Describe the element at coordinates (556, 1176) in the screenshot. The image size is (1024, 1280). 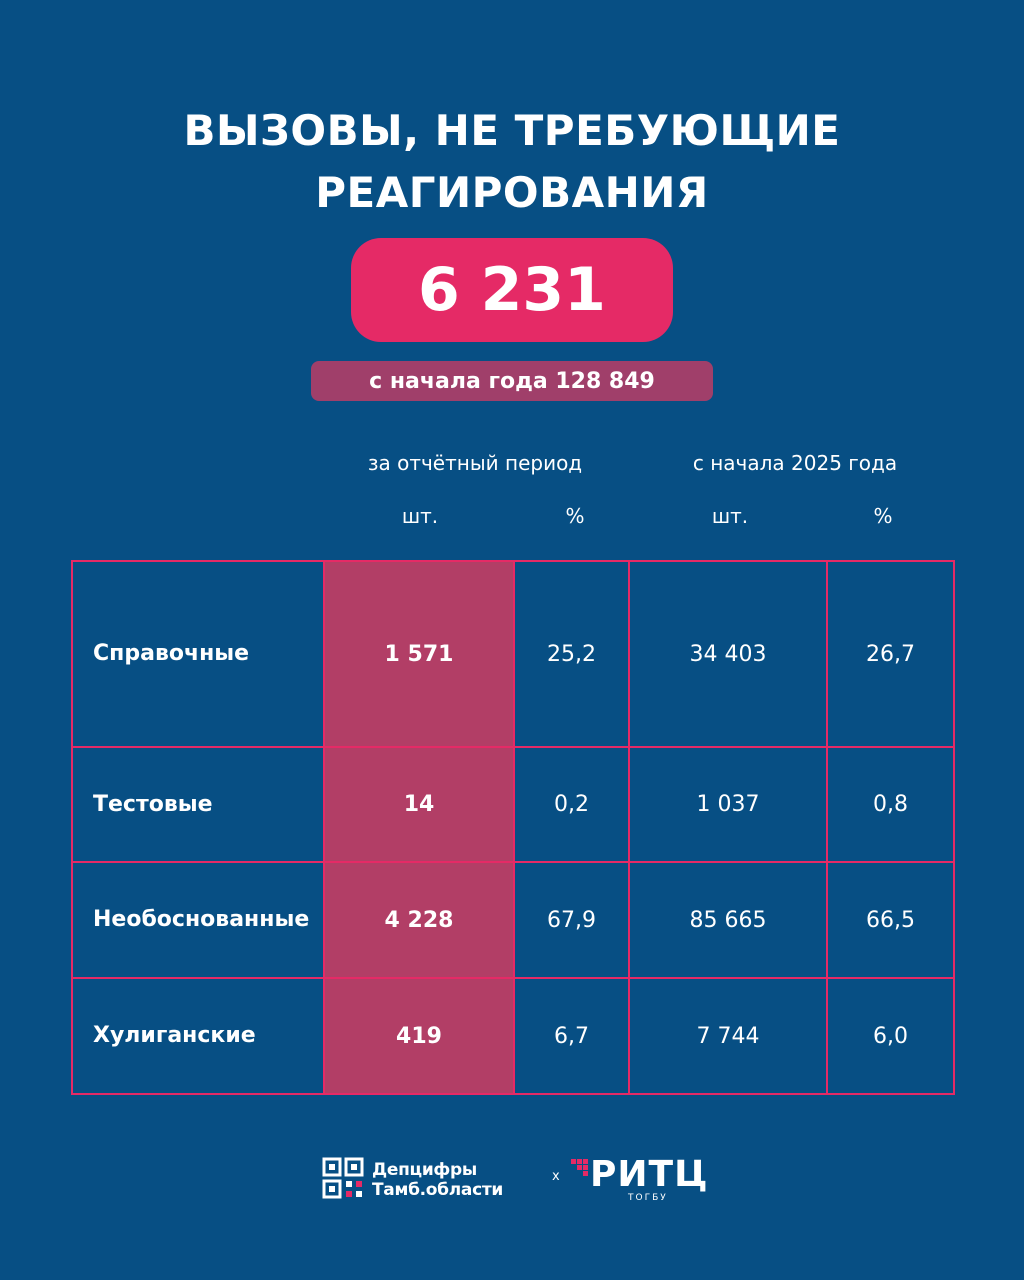
I see `logo-separator: x` at that location.